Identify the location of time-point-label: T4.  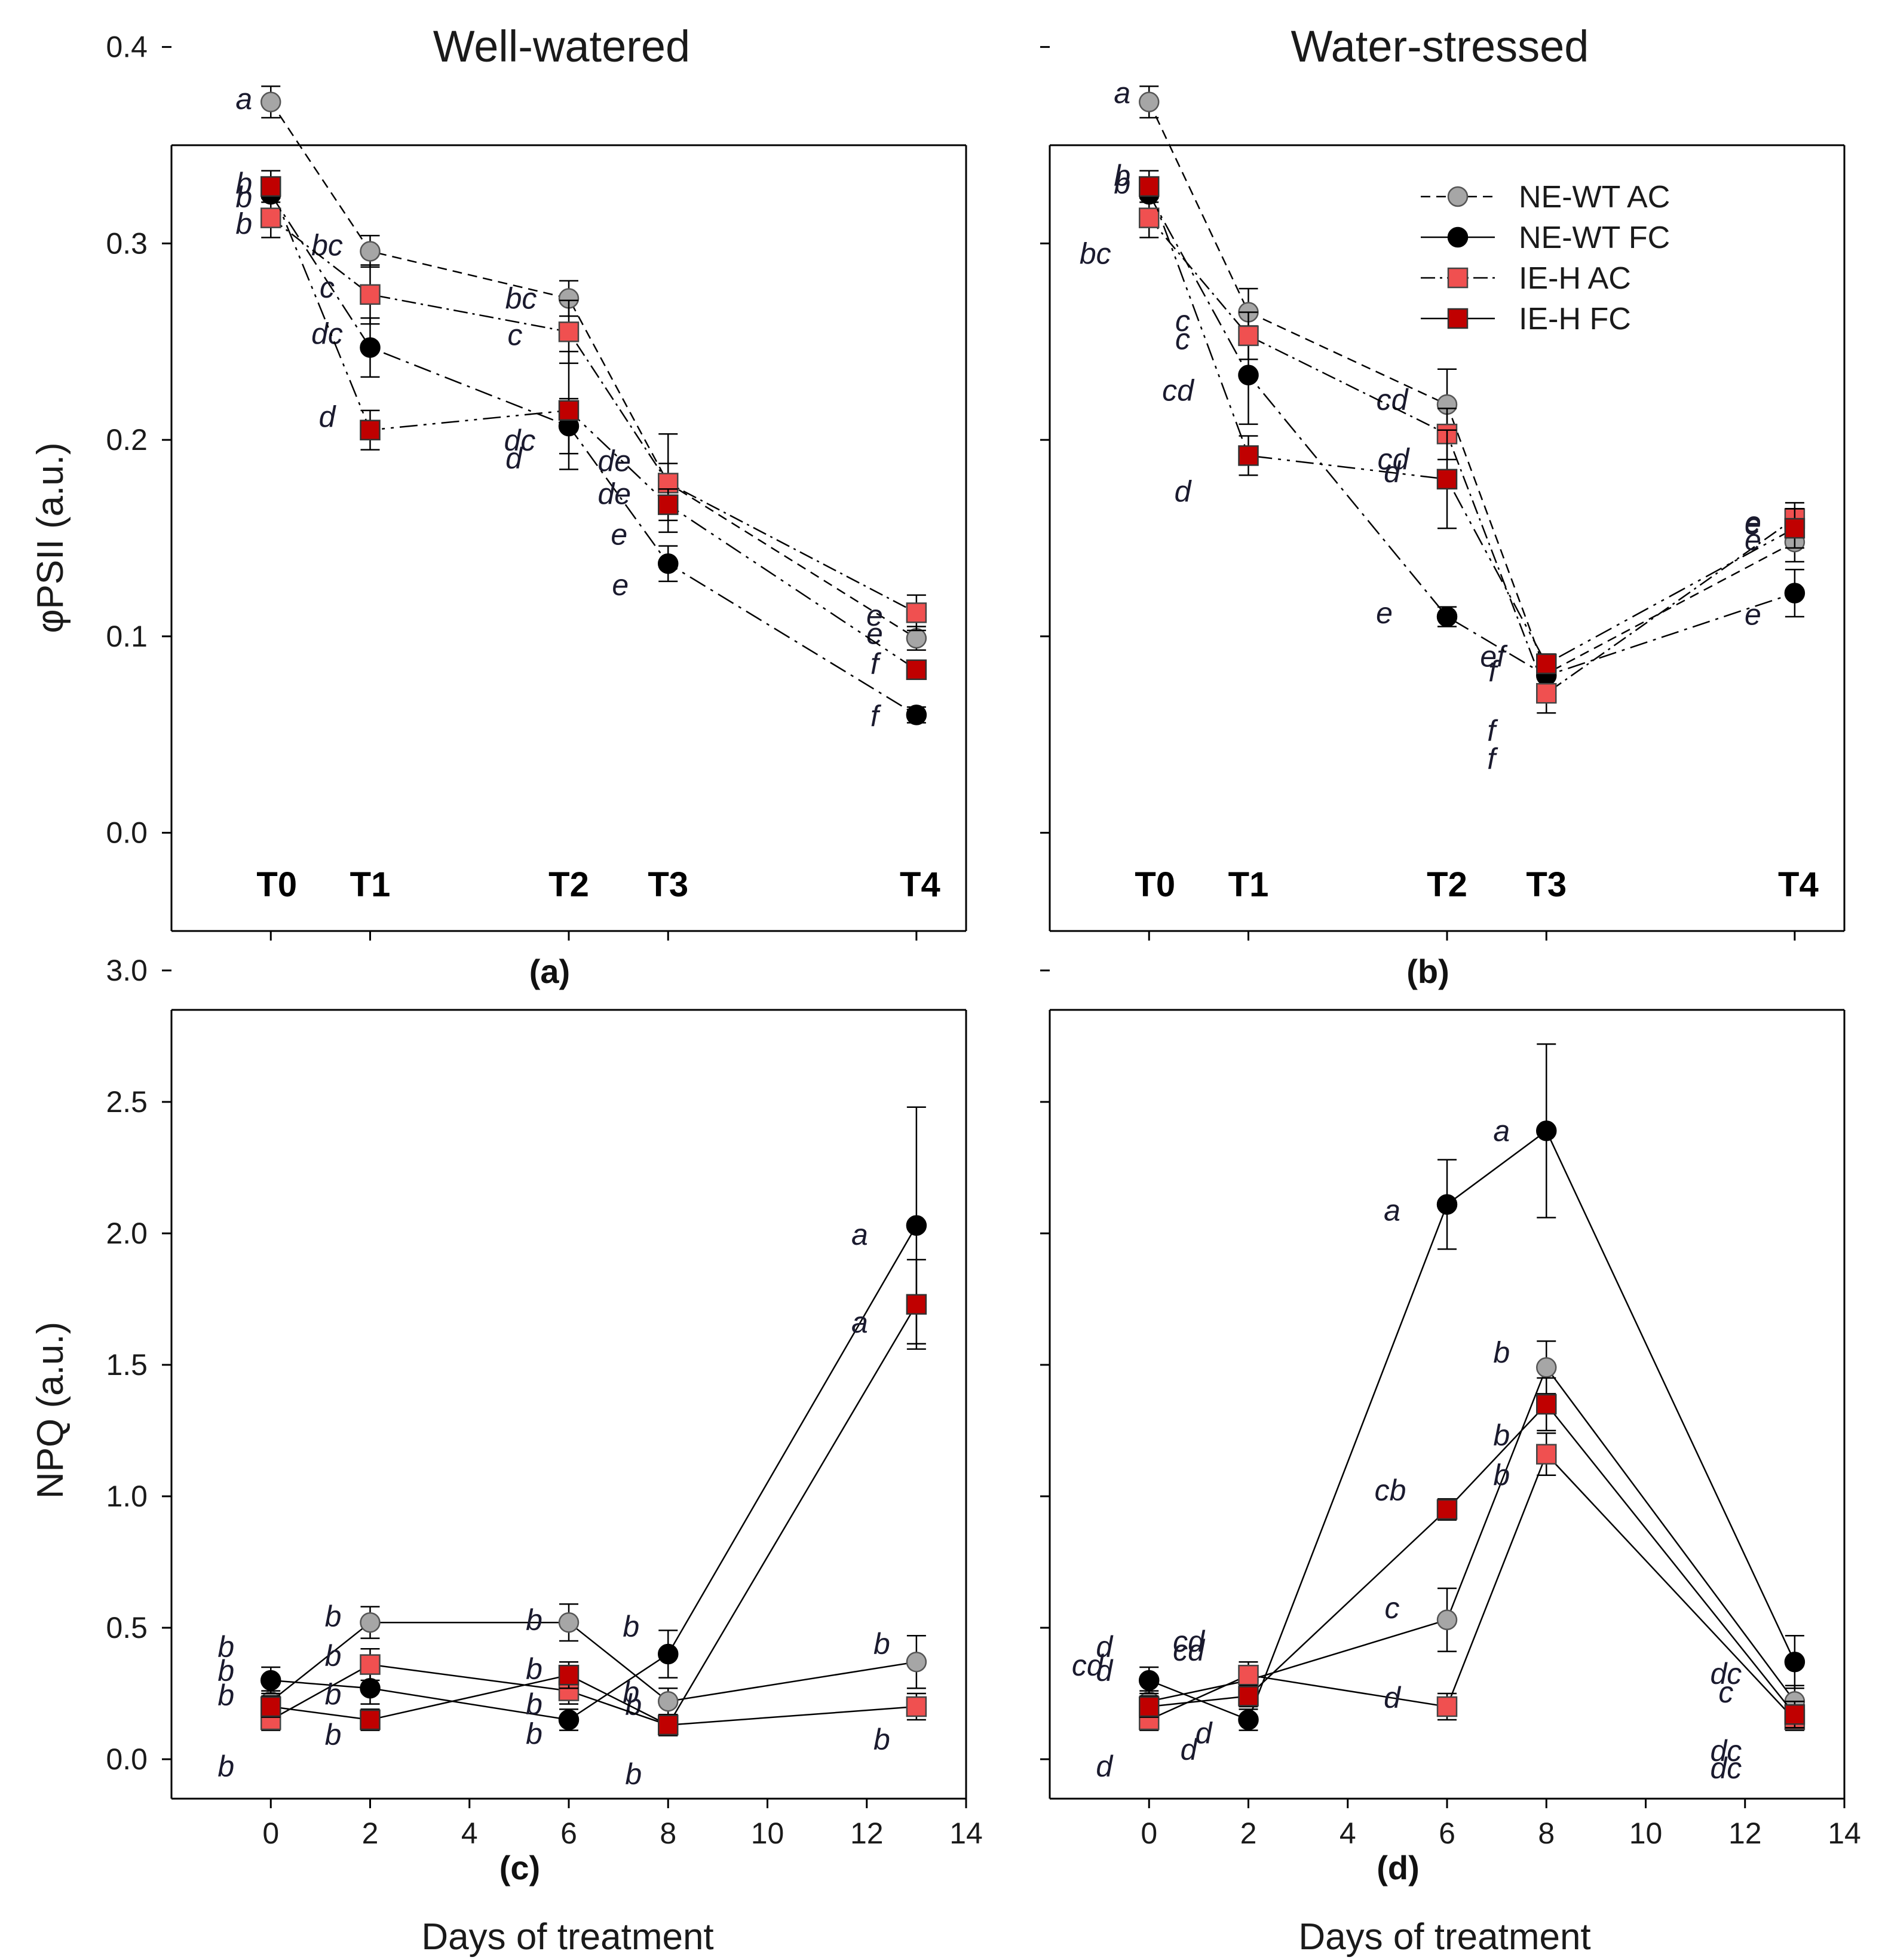
(1798, 885).